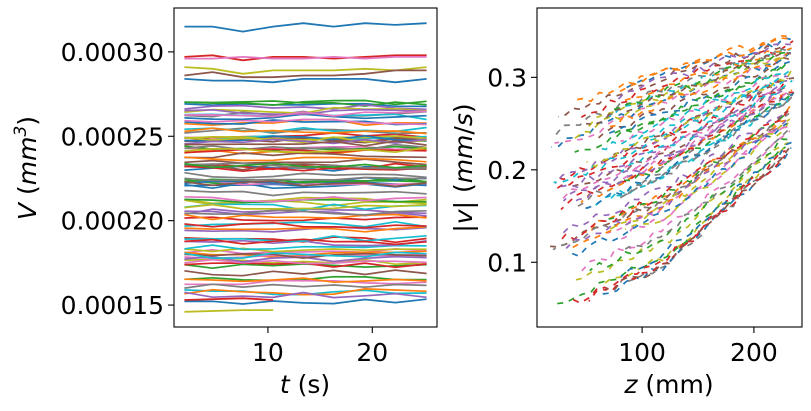  I want to click on right-y-ticks: 0.1 0.2 0.3, so click(512, 170).